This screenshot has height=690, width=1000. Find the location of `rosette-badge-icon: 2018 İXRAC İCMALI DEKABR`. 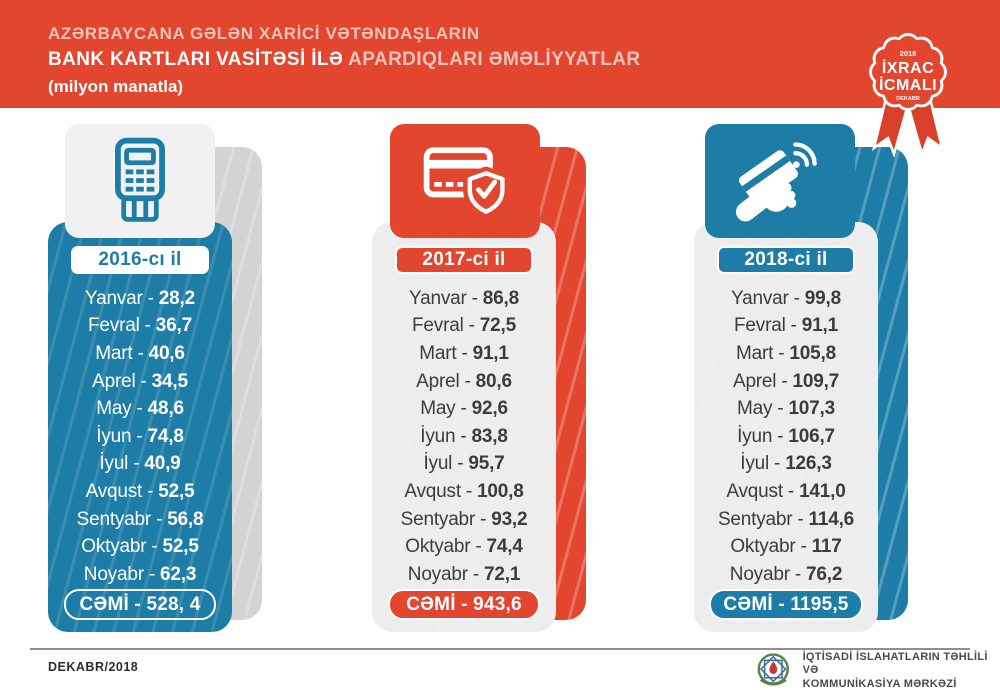

rosette-badge-icon: 2018 İXRAC İCMALI DEKABR is located at coordinates (908, 96).